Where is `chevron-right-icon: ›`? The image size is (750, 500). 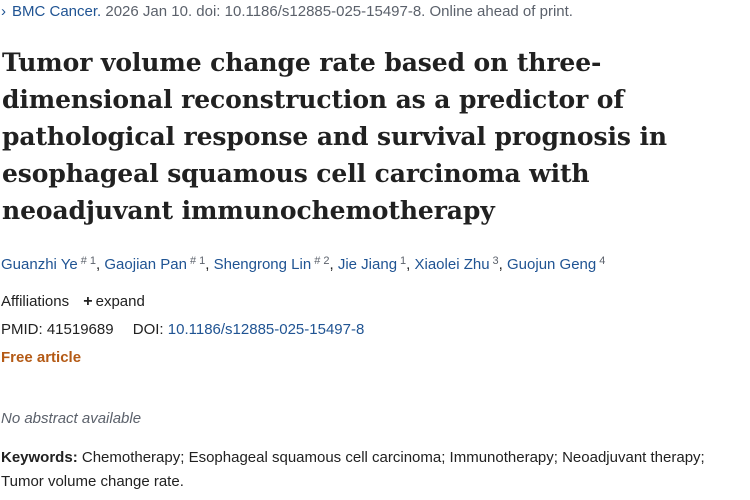
chevron-right-icon: › is located at coordinates (3, 11).